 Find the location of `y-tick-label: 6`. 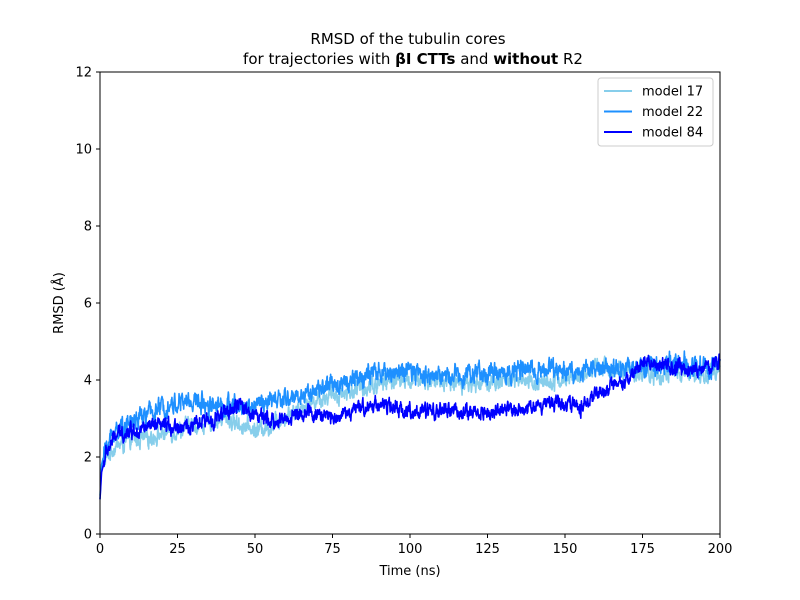

y-tick-label: 6 is located at coordinates (88, 304).